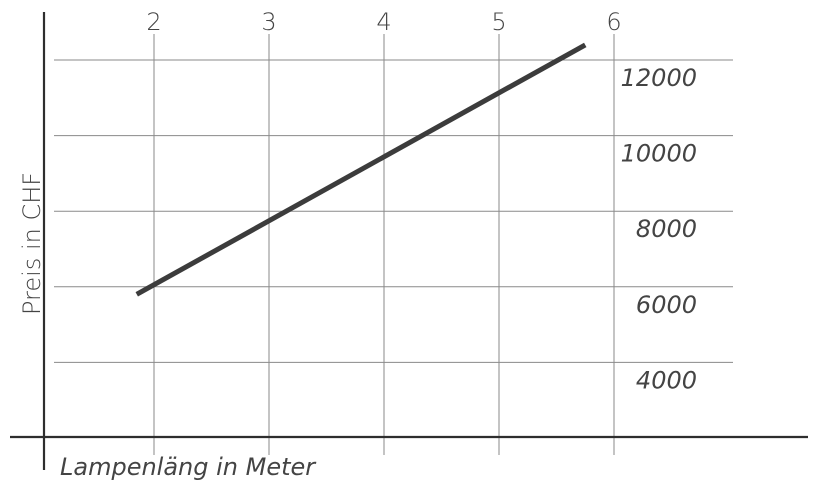 The image size is (813, 482). Describe the element at coordinates (666, 229) in the screenshot. I see `y-tick-label: 8000` at that location.